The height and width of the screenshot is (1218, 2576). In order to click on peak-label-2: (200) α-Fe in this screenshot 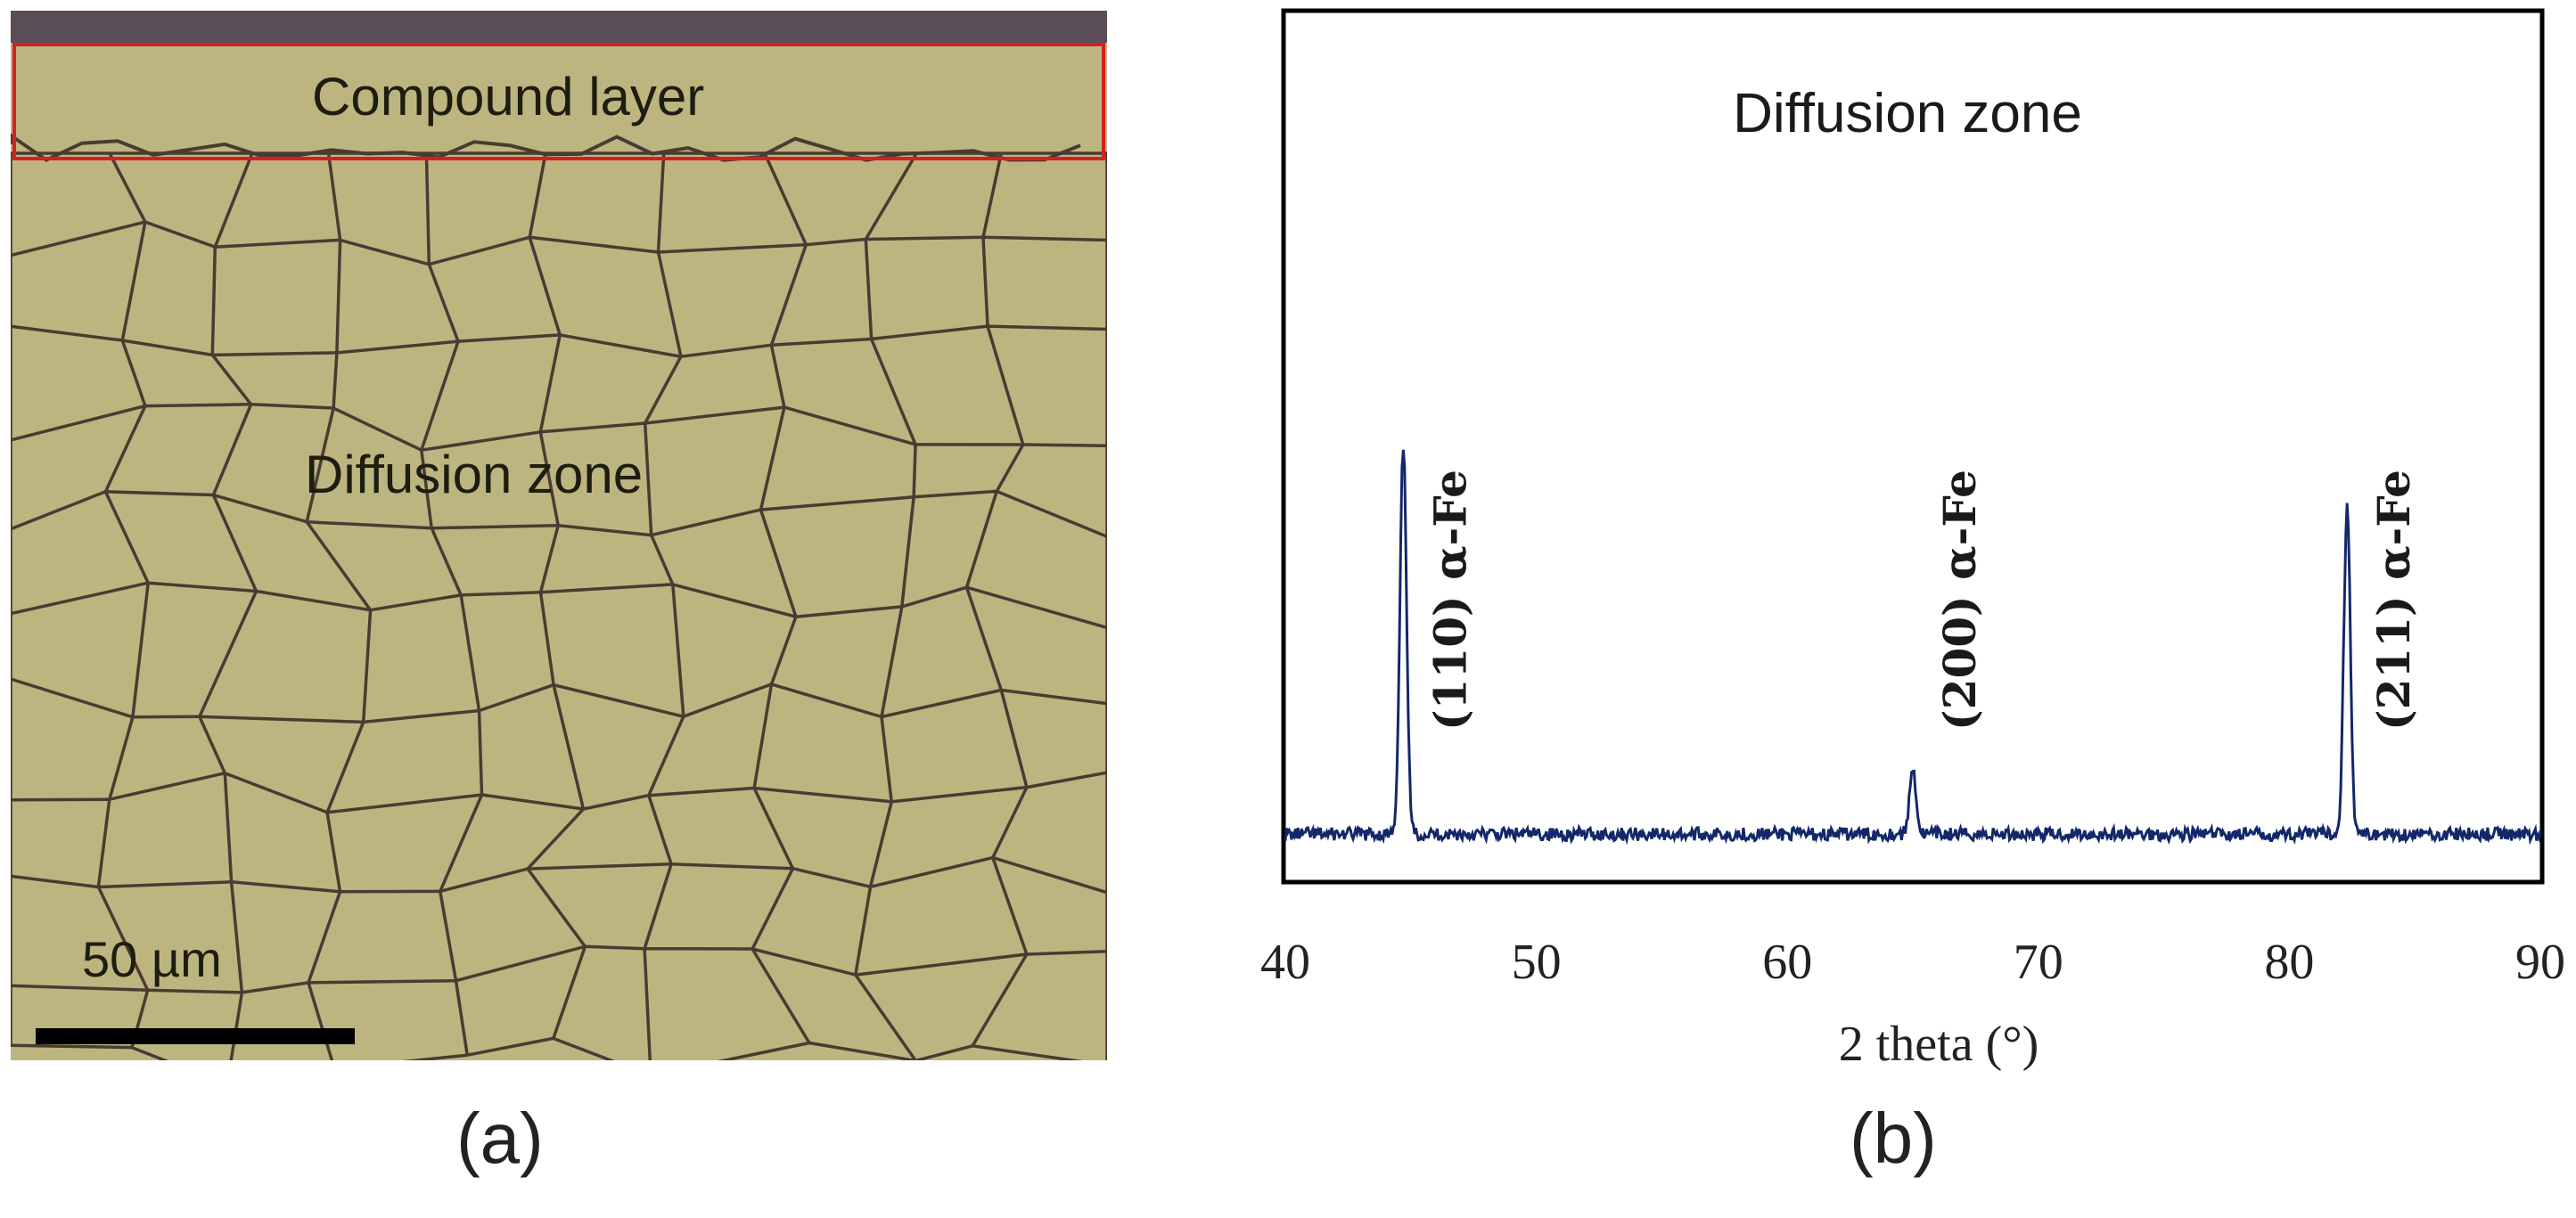, I will do `click(1959, 600)`.